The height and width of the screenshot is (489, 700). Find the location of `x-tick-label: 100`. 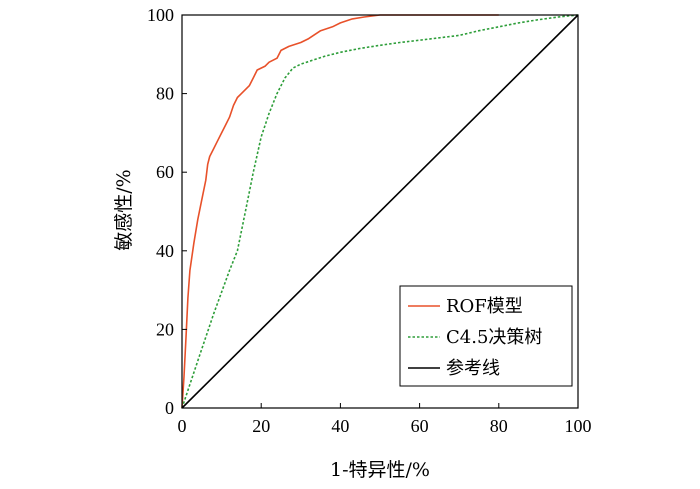

x-tick-label: 100 is located at coordinates (578, 426).